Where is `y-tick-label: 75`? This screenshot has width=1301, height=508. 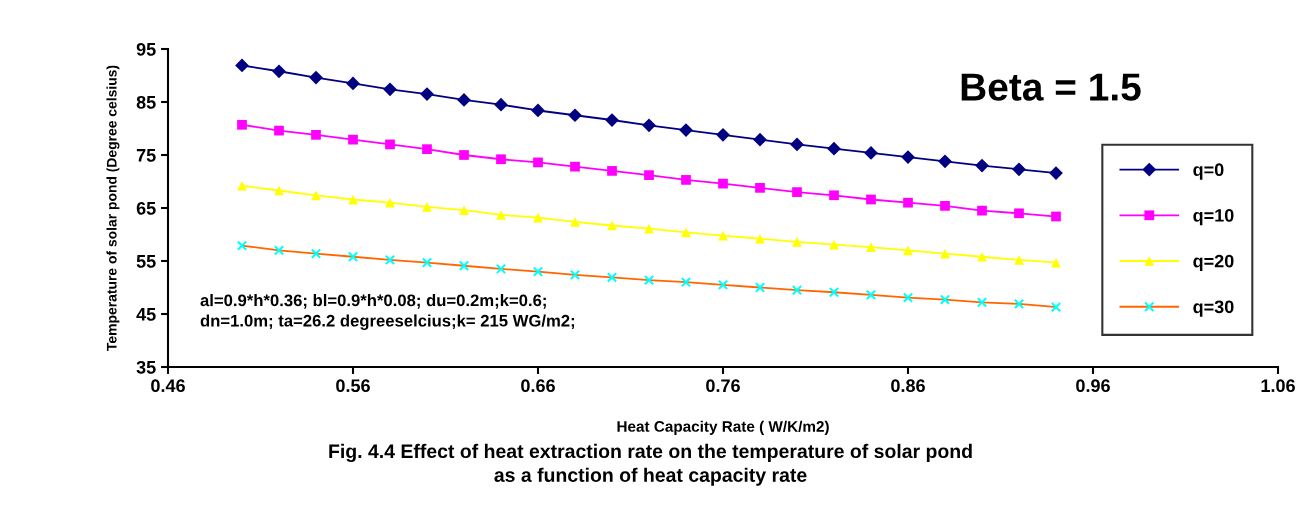
y-tick-label: 75 is located at coordinates (146, 155).